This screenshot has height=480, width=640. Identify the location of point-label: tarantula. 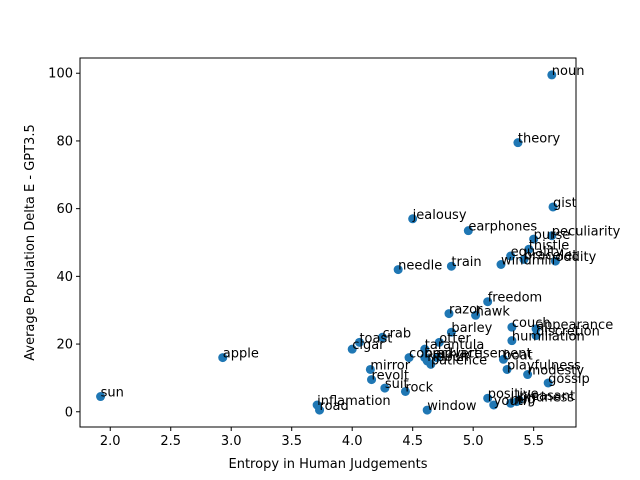
(455, 345).